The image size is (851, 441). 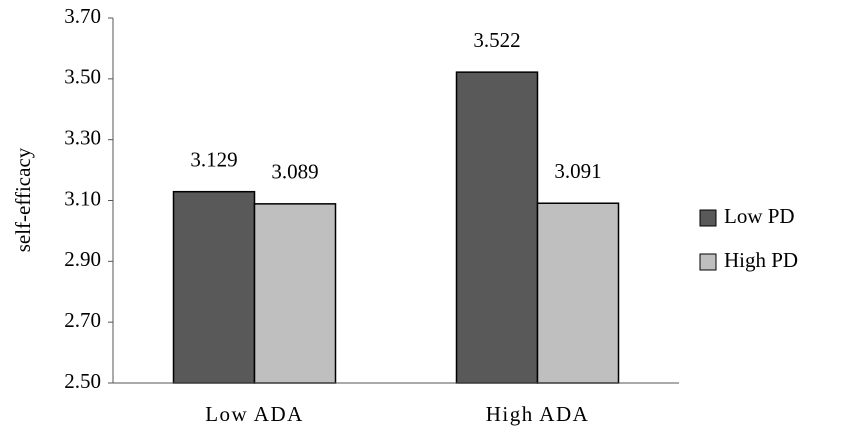 I want to click on y-tick-label: 3.30, so click(x=82, y=137).